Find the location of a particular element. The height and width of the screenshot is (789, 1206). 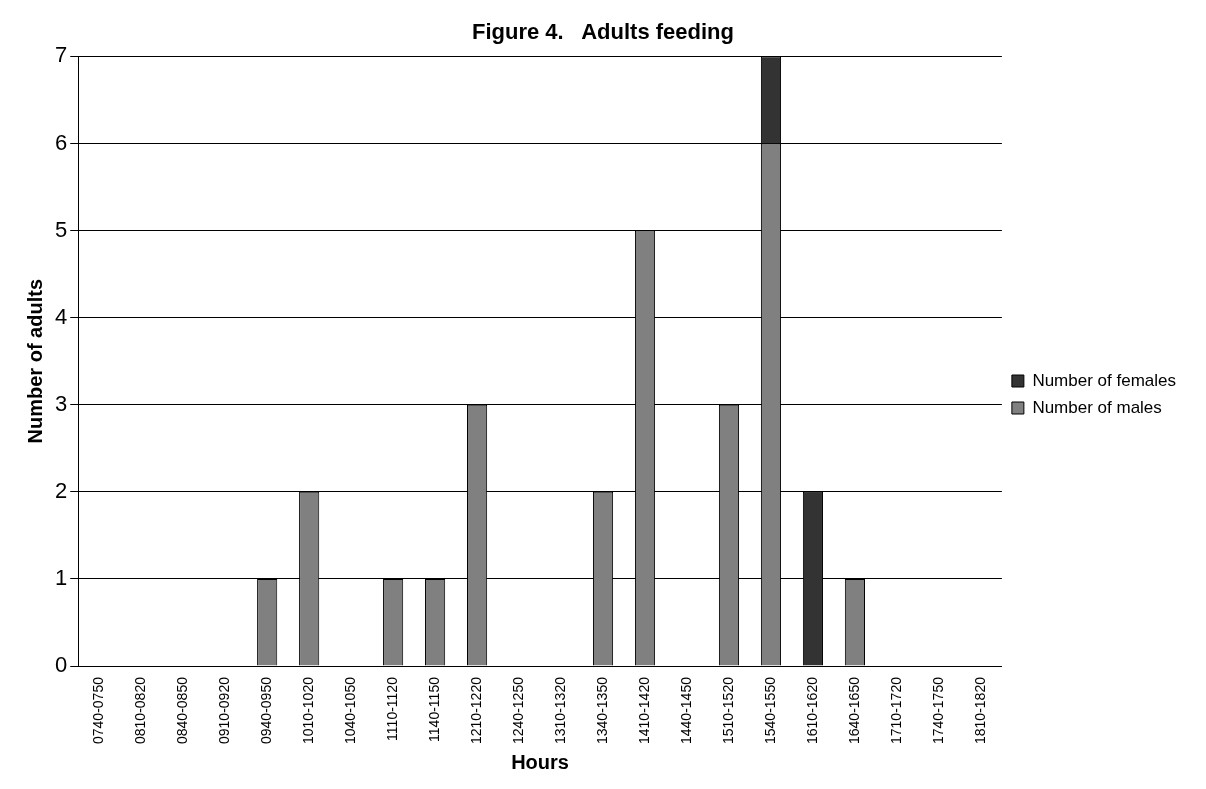

y-tick-label: 3 is located at coordinates (61, 403).